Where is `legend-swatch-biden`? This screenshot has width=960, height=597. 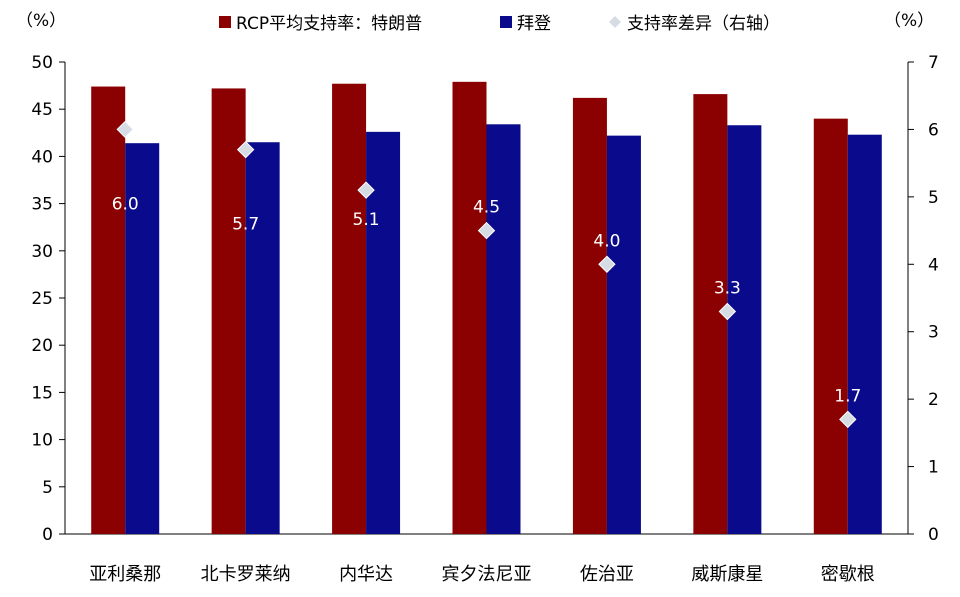
legend-swatch-biden is located at coordinates (506, 22).